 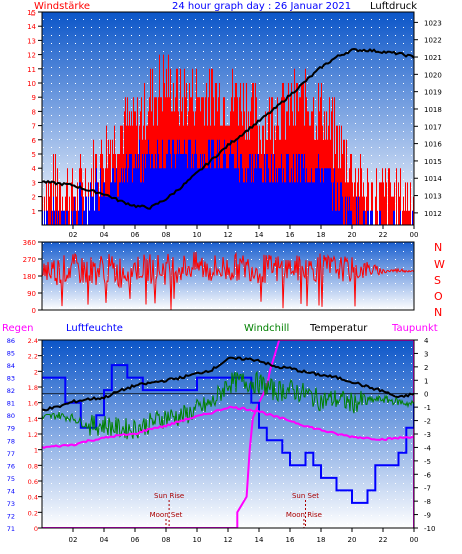 I want to click on wind-tick-label: 15, so click(x=31, y=13).